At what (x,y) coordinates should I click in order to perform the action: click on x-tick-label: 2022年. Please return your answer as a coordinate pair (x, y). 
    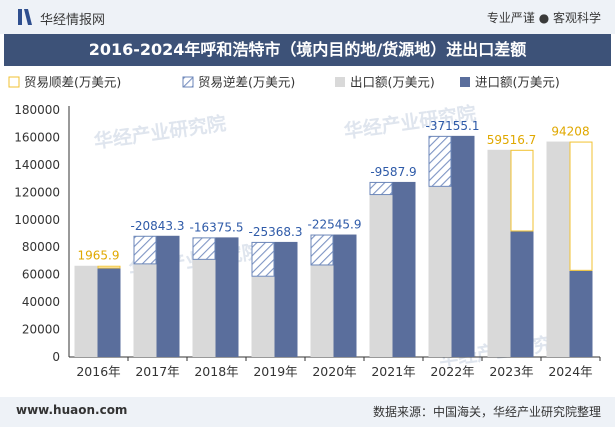
    Looking at the image, I should click on (452, 371).